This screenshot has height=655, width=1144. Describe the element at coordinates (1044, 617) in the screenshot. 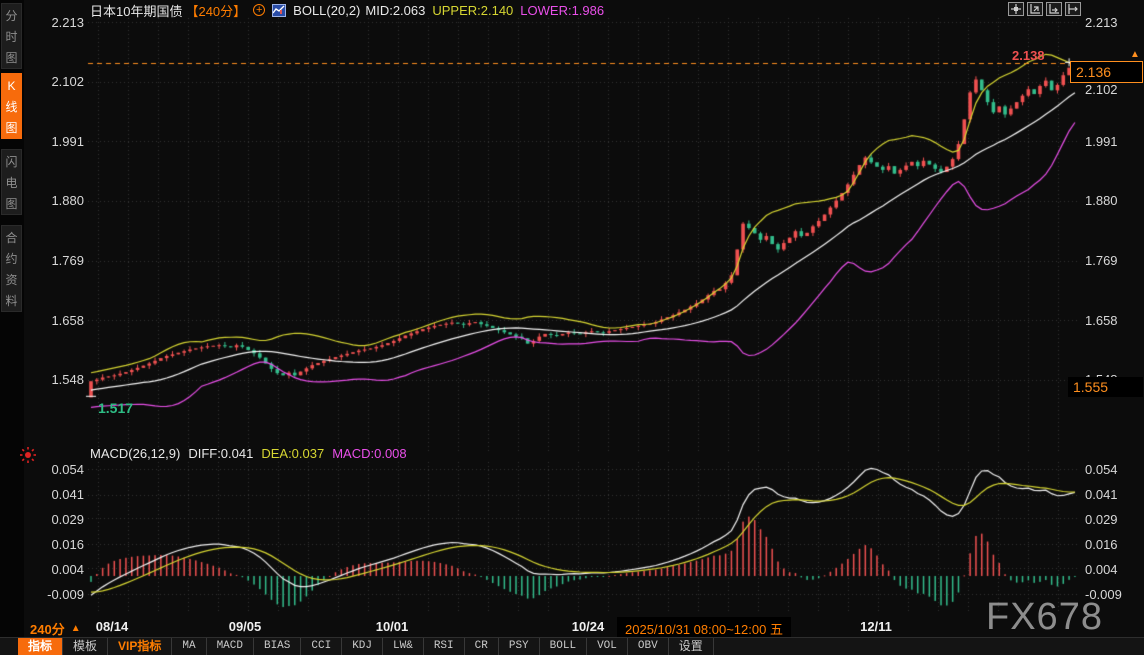

I see `watermark: FX678` at that location.